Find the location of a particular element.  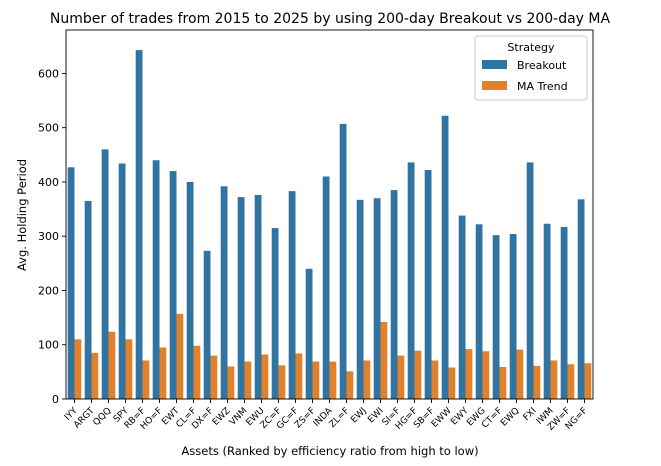

bar-ma-trend-ewq is located at coordinates (520, 374).